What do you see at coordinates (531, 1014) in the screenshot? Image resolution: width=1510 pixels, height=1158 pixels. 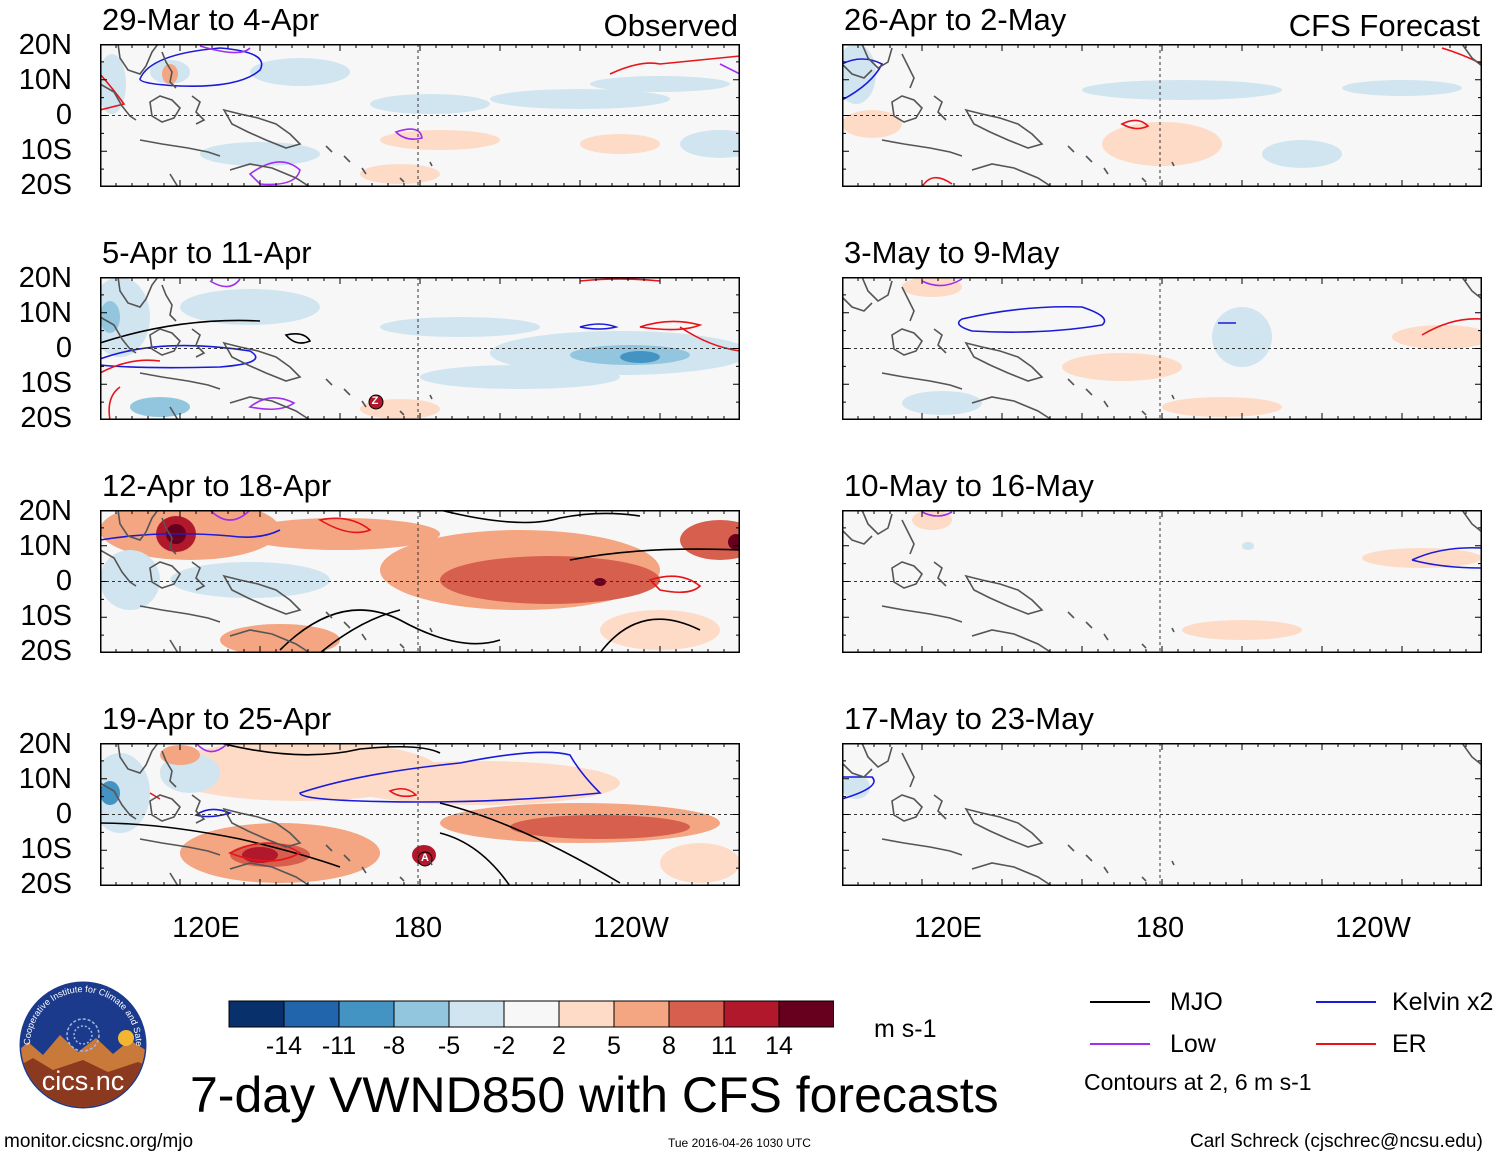 I see `colorbar` at bounding box center [531, 1014].